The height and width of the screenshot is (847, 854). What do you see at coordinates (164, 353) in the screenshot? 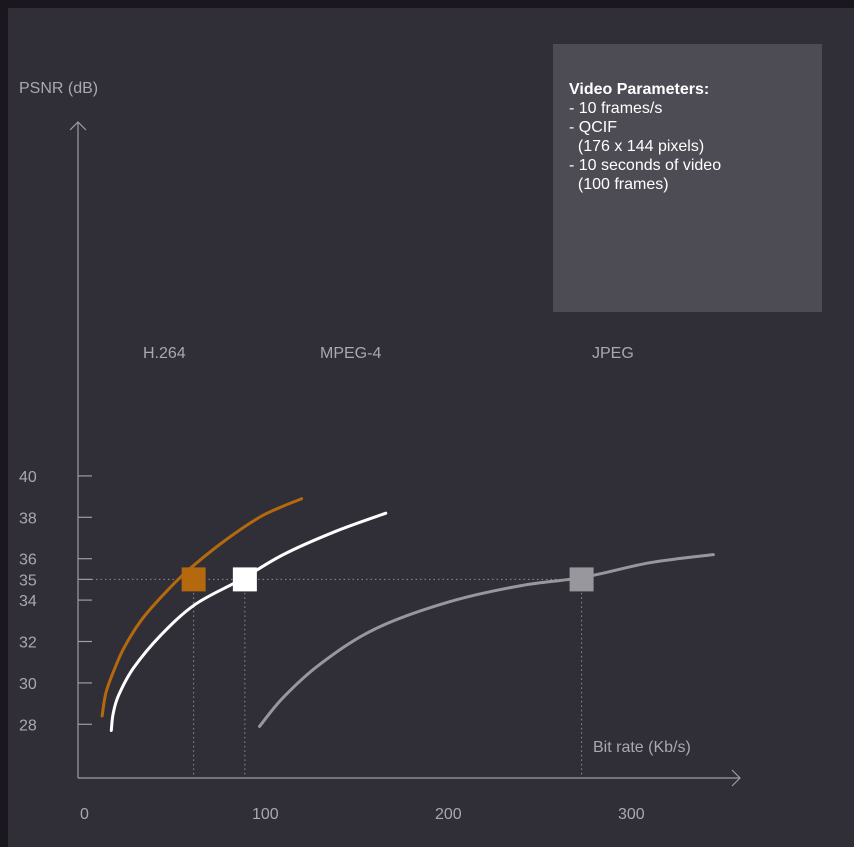
I see `series-label-h264: H.264` at bounding box center [164, 353].